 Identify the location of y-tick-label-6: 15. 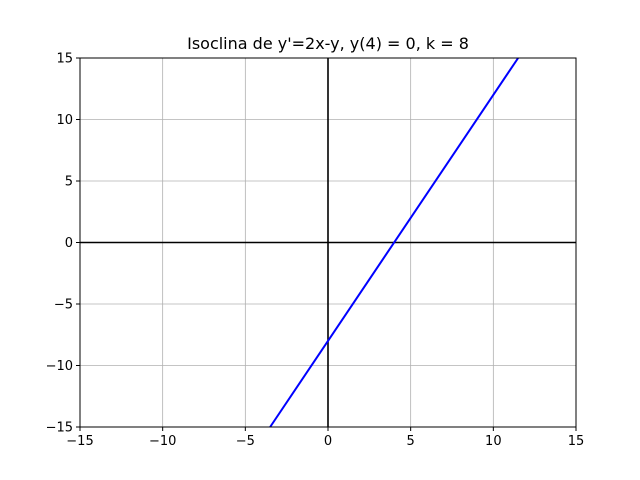
(64, 59).